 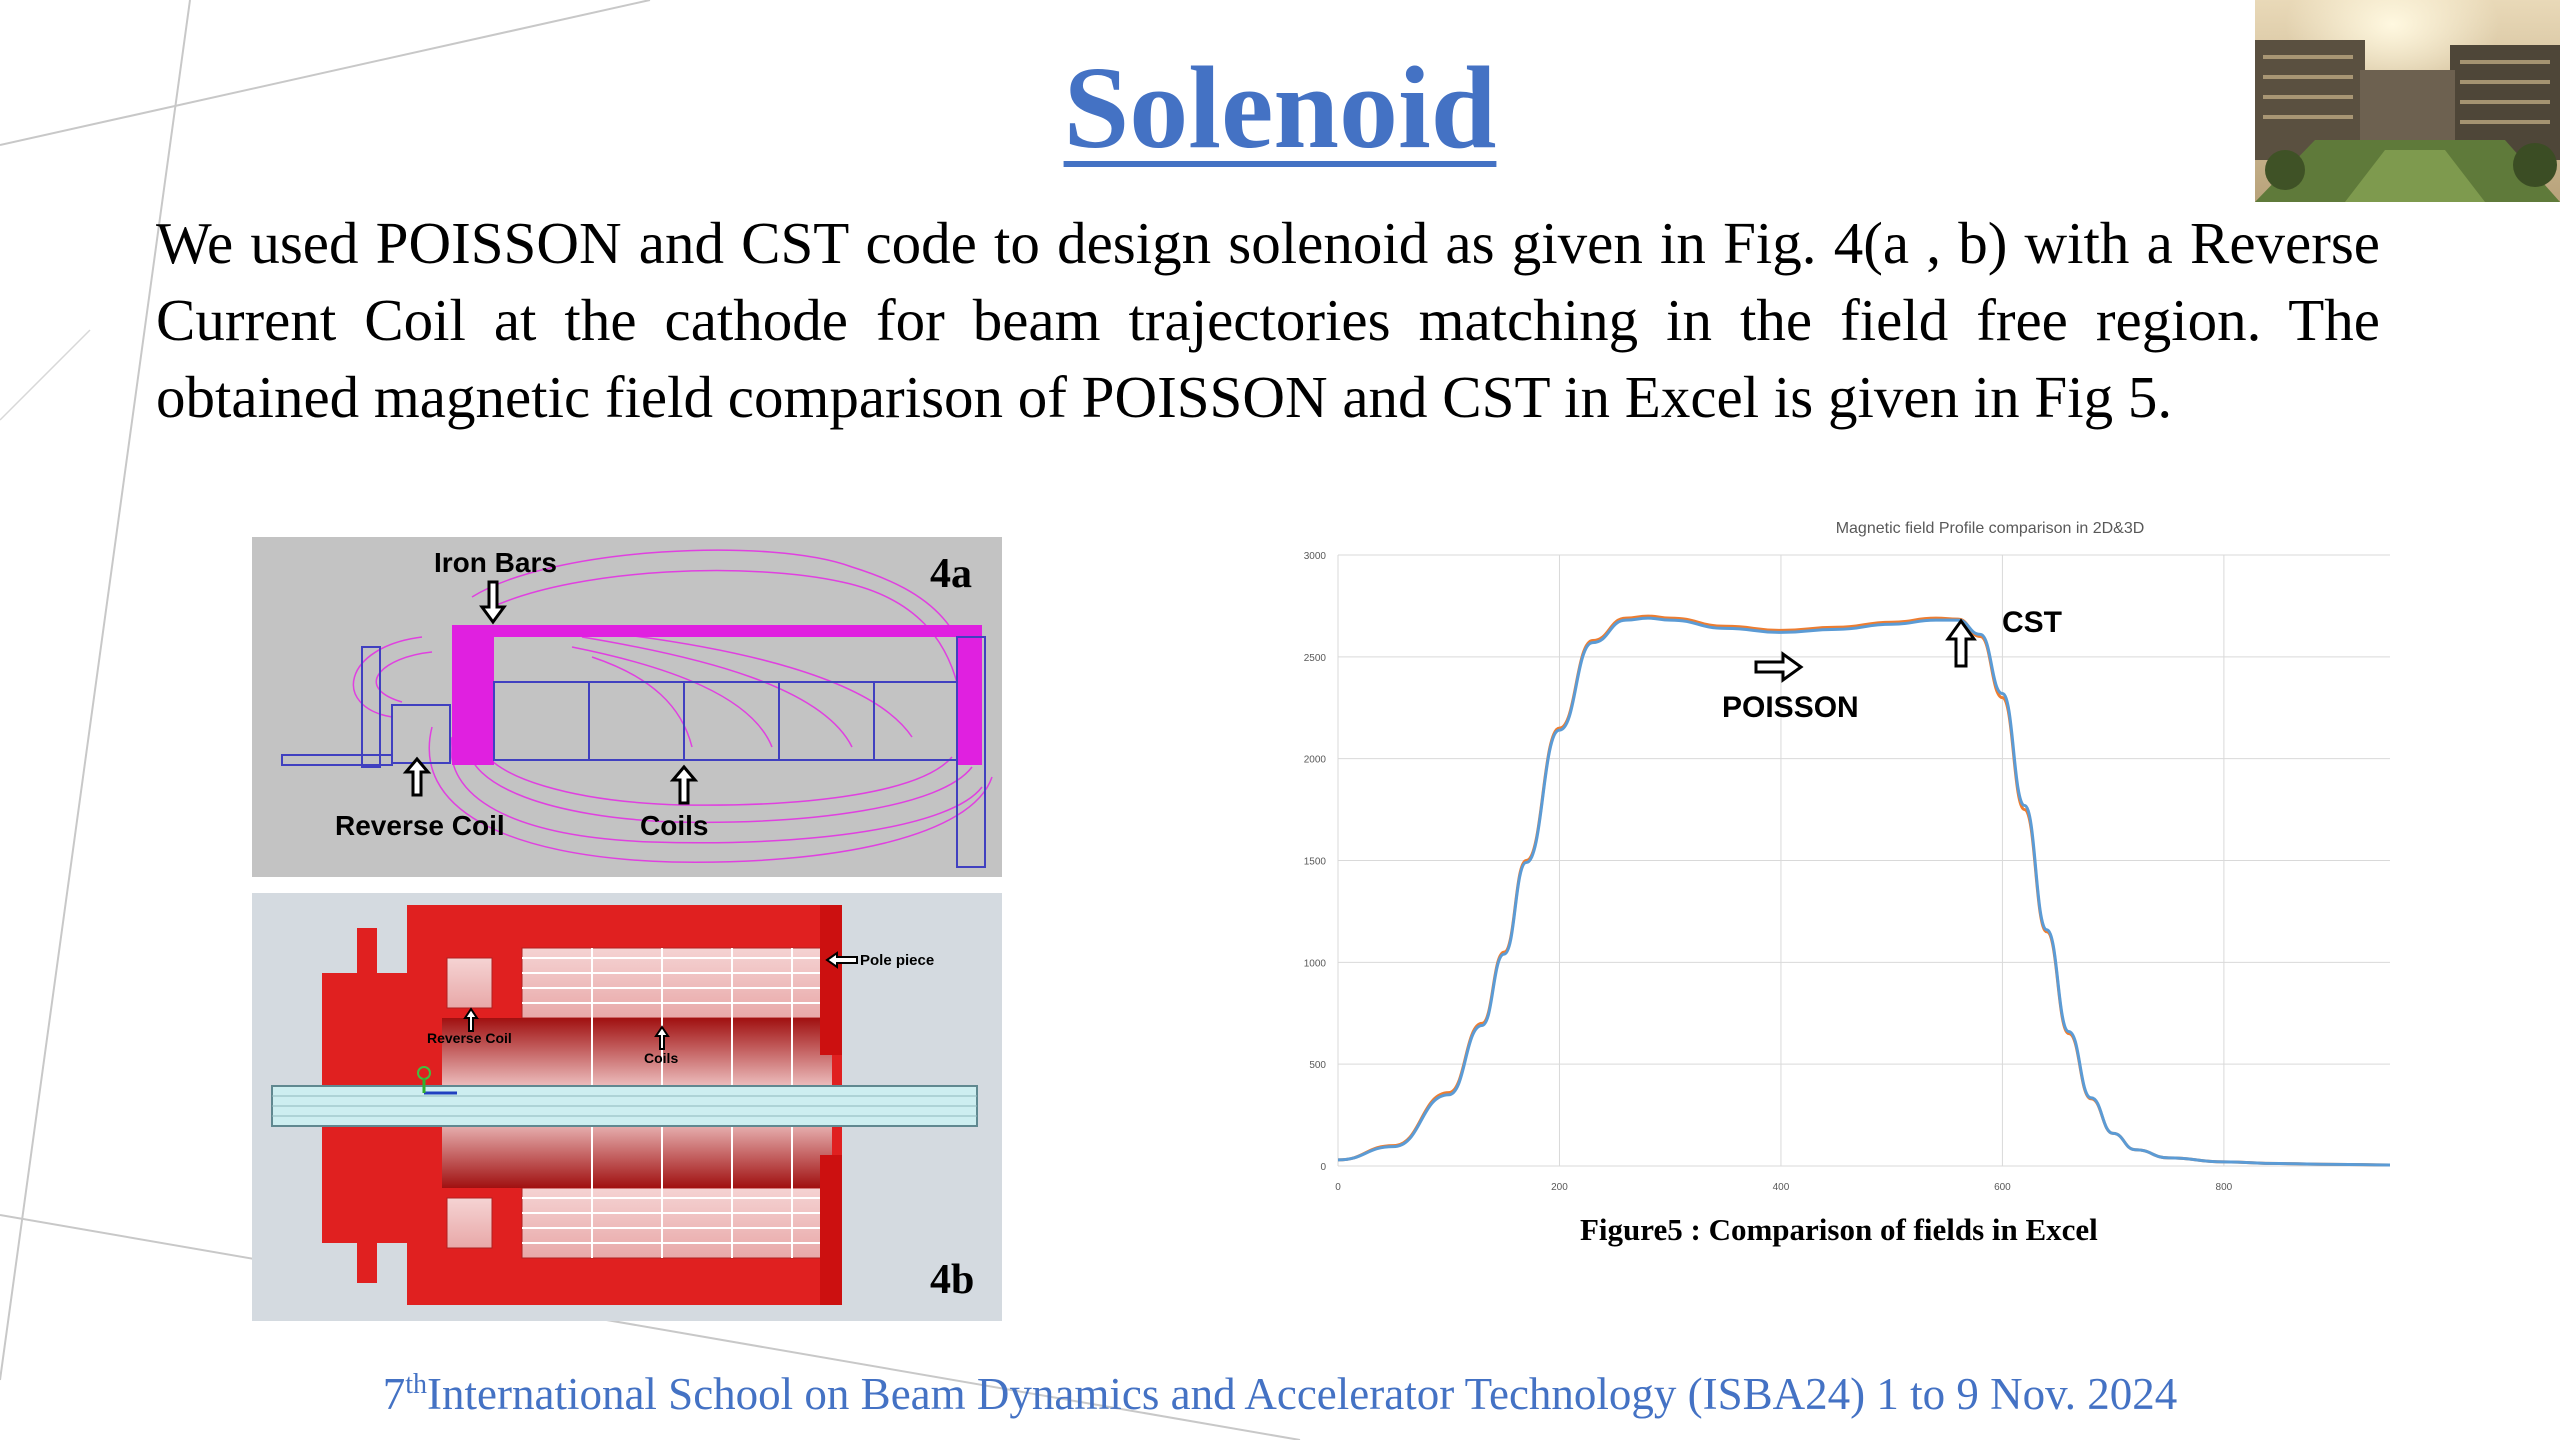 What do you see at coordinates (1790, 707) in the screenshot?
I see `annotation-poisson: POISSON` at bounding box center [1790, 707].